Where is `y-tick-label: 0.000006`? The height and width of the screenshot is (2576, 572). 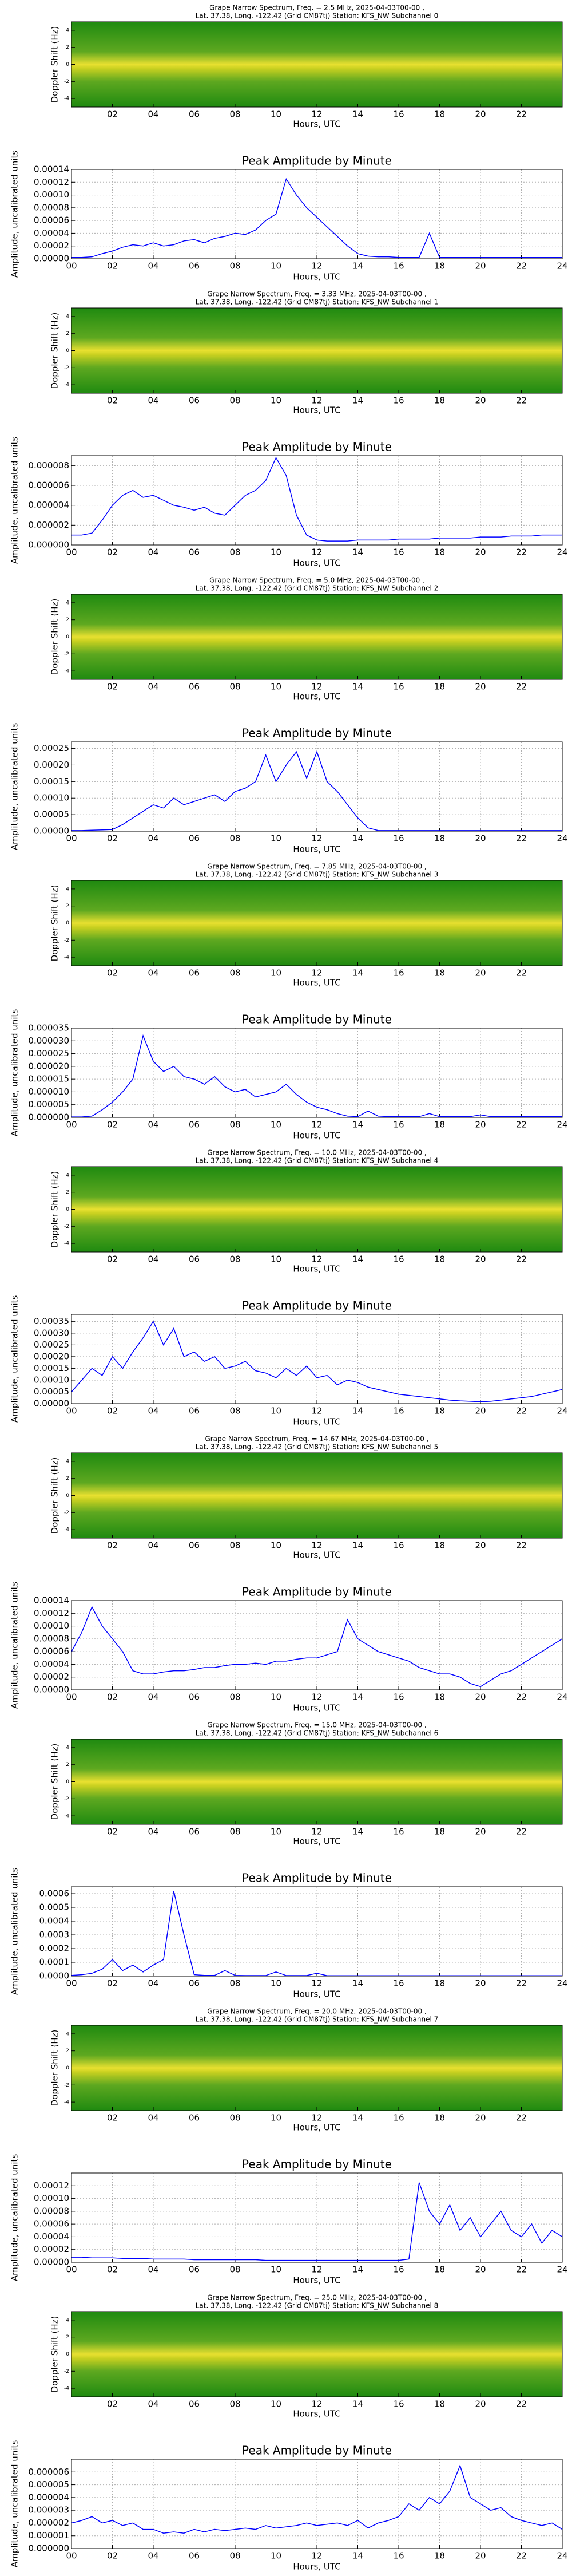
y-tick-label: 0.000006 is located at coordinates (48, 485).